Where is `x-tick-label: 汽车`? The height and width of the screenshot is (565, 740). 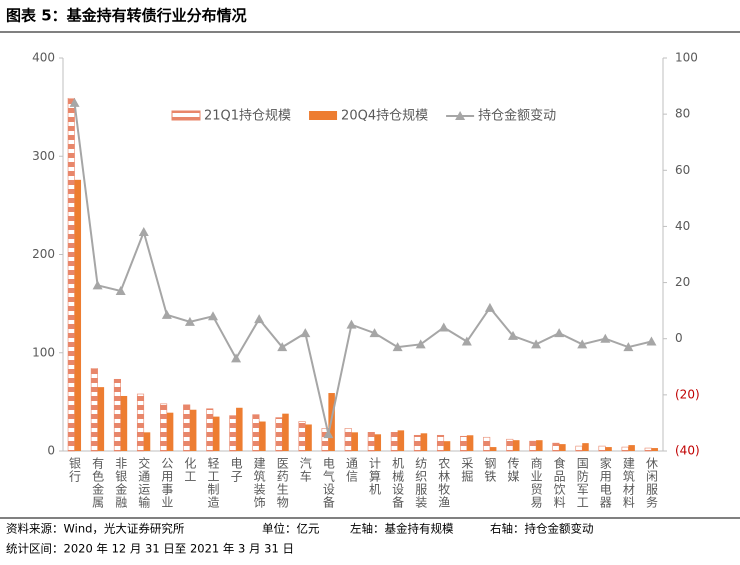 x-tick-label: 汽车 is located at coordinates (305, 469).